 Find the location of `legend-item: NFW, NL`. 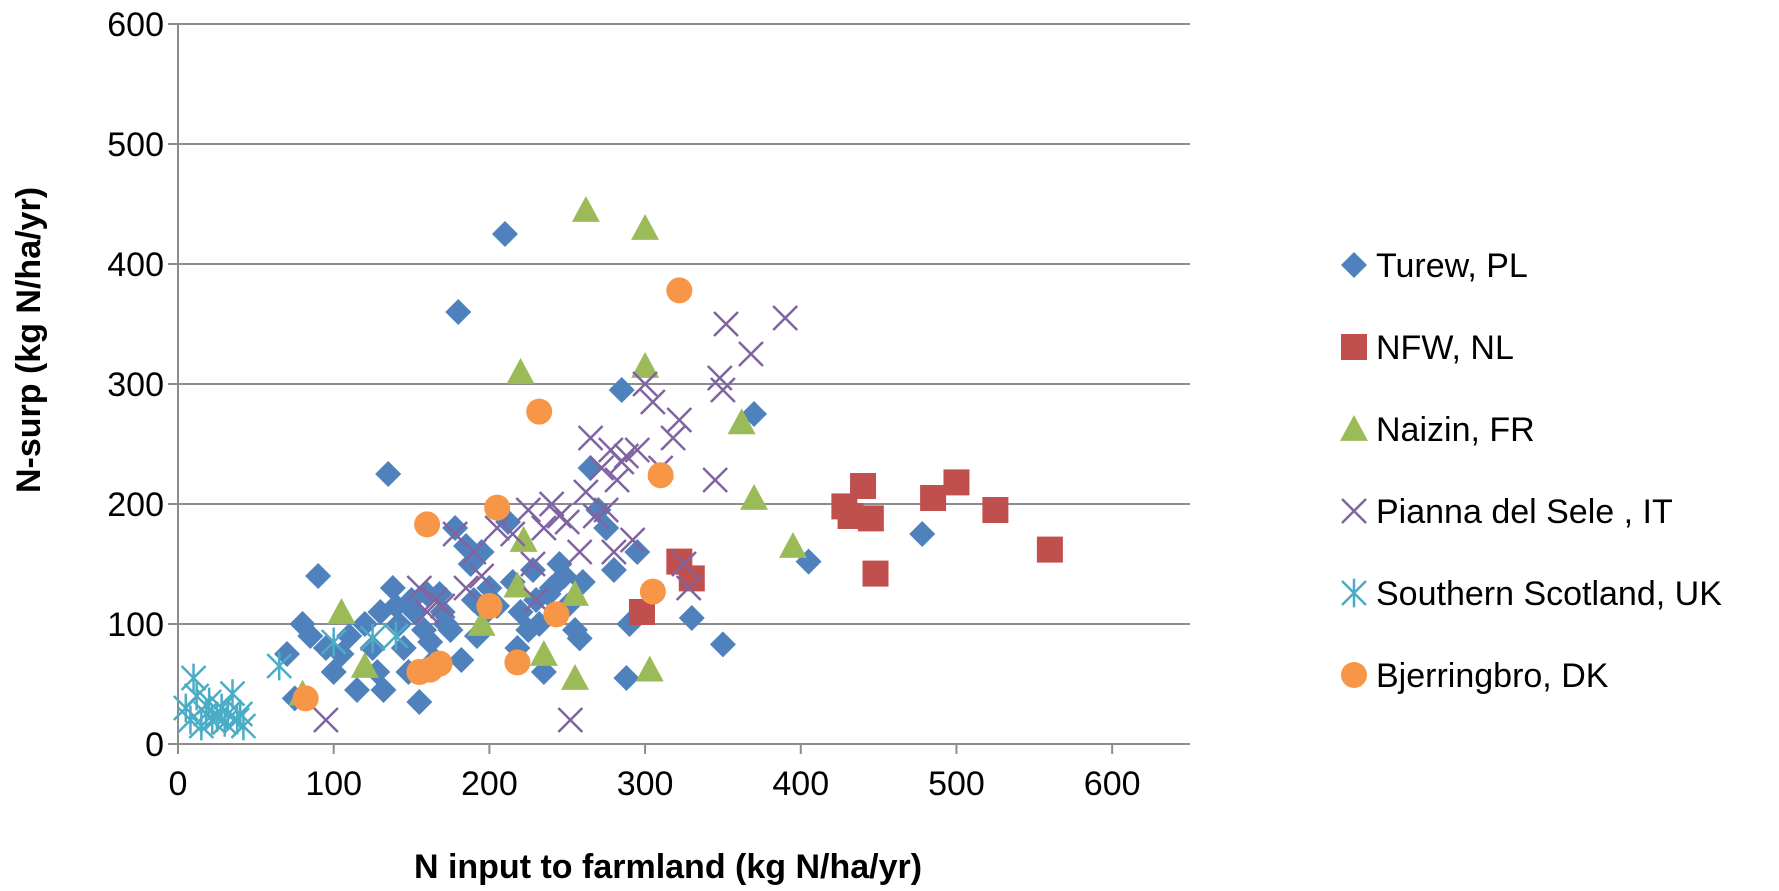

legend-item: NFW, NL is located at coordinates (1427, 348).